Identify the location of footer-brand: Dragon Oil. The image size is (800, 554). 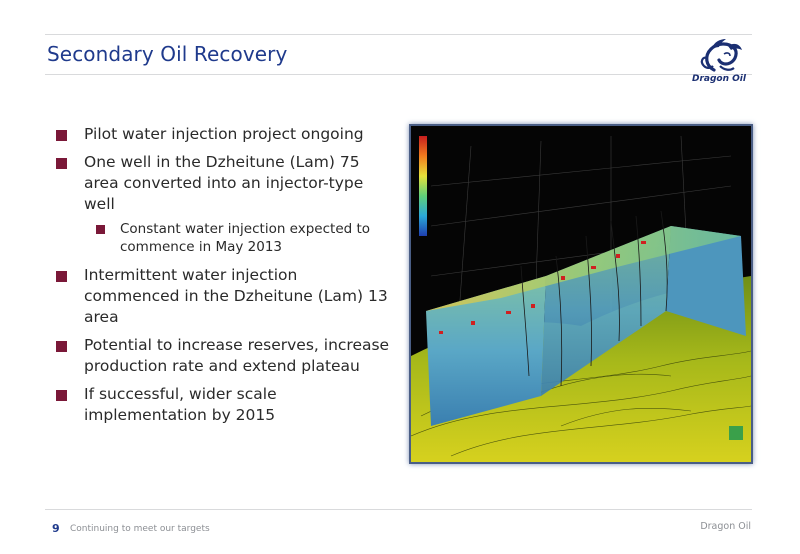
(725, 526).